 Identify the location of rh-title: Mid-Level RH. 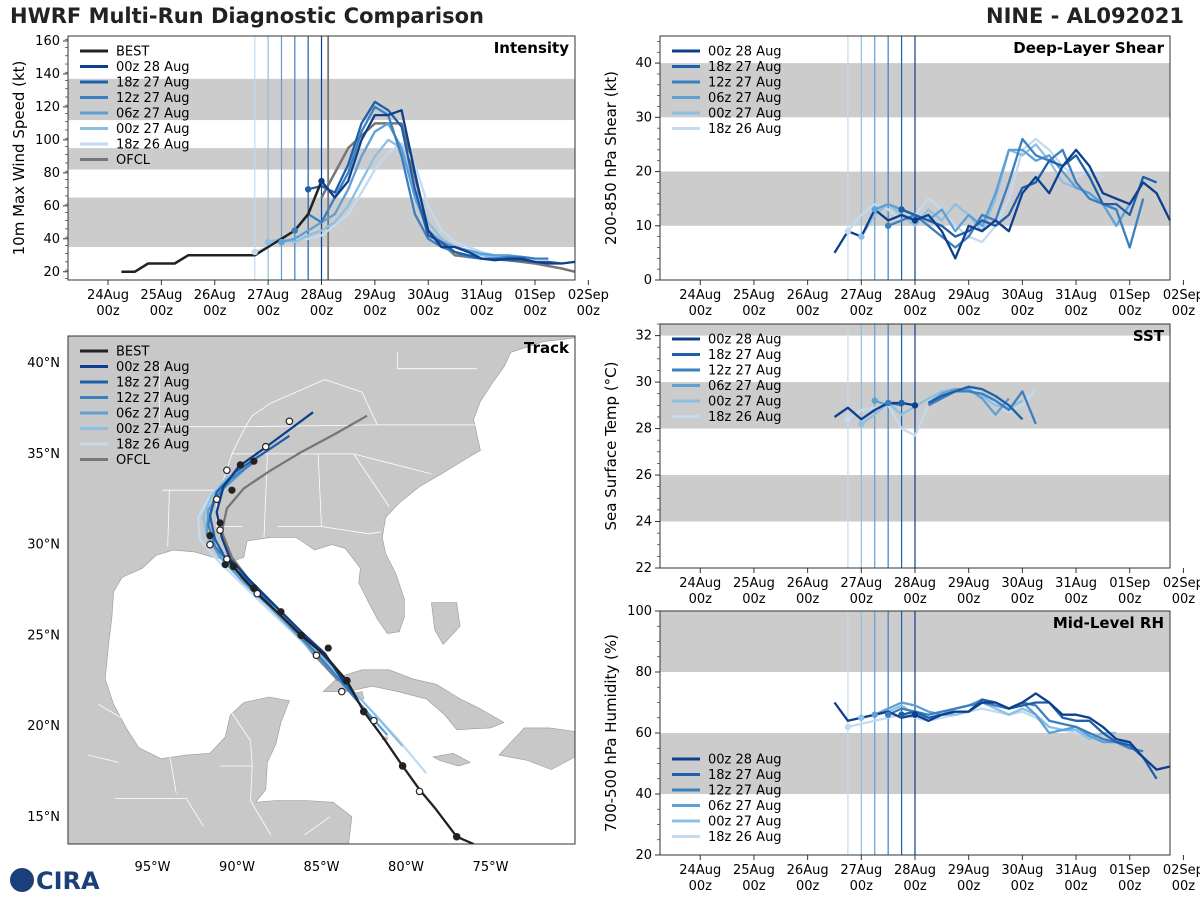
(1108, 623).